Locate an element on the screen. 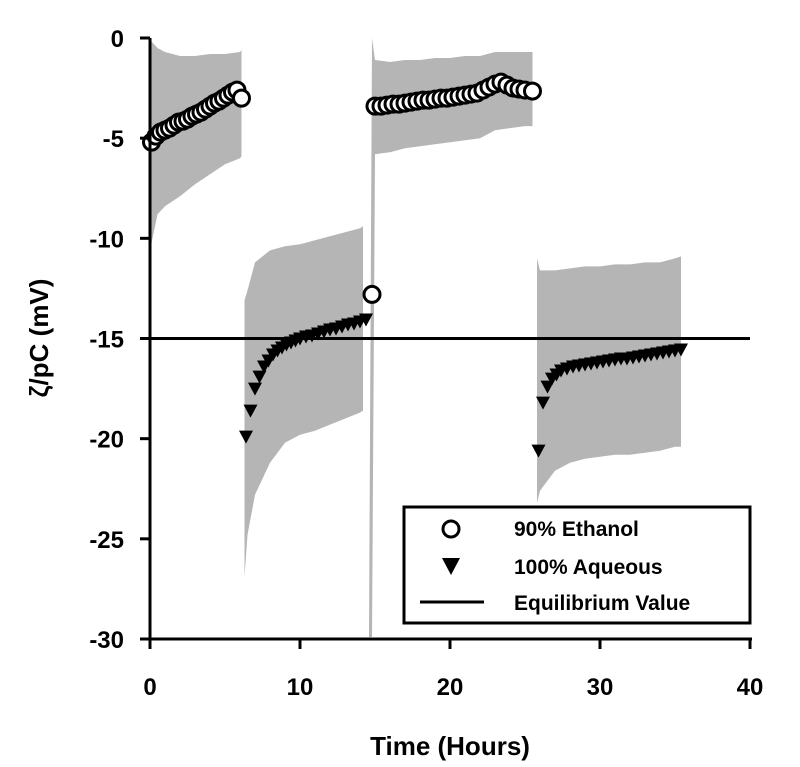 The height and width of the screenshot is (767, 800). x-tick-label: 10 is located at coordinates (300, 687).